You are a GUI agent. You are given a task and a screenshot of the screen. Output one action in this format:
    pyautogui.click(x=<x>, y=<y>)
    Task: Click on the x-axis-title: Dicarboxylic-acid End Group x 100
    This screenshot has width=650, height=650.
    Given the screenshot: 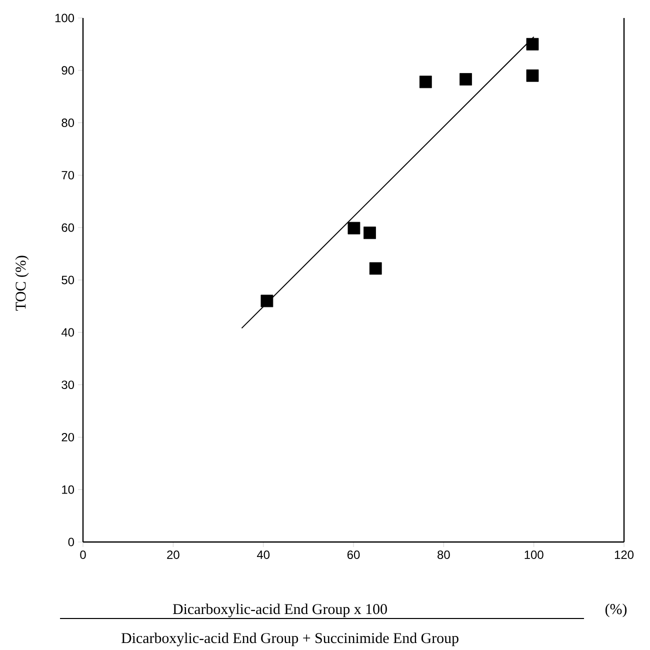 What is the action you would take?
    pyautogui.click(x=279, y=611)
    